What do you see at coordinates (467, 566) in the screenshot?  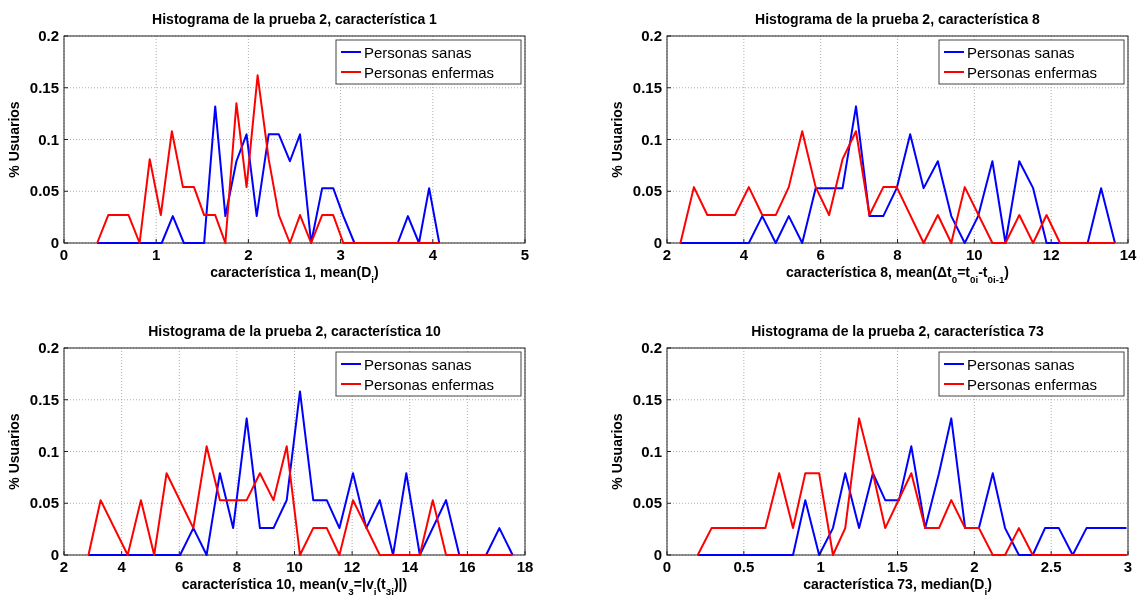 I see `x-tick-label: 16` at bounding box center [467, 566].